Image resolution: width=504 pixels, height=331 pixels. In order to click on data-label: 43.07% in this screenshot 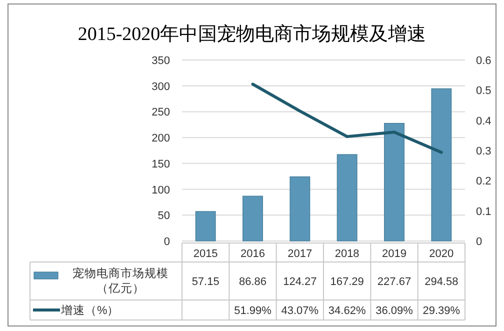, I will do `click(300, 311)`.